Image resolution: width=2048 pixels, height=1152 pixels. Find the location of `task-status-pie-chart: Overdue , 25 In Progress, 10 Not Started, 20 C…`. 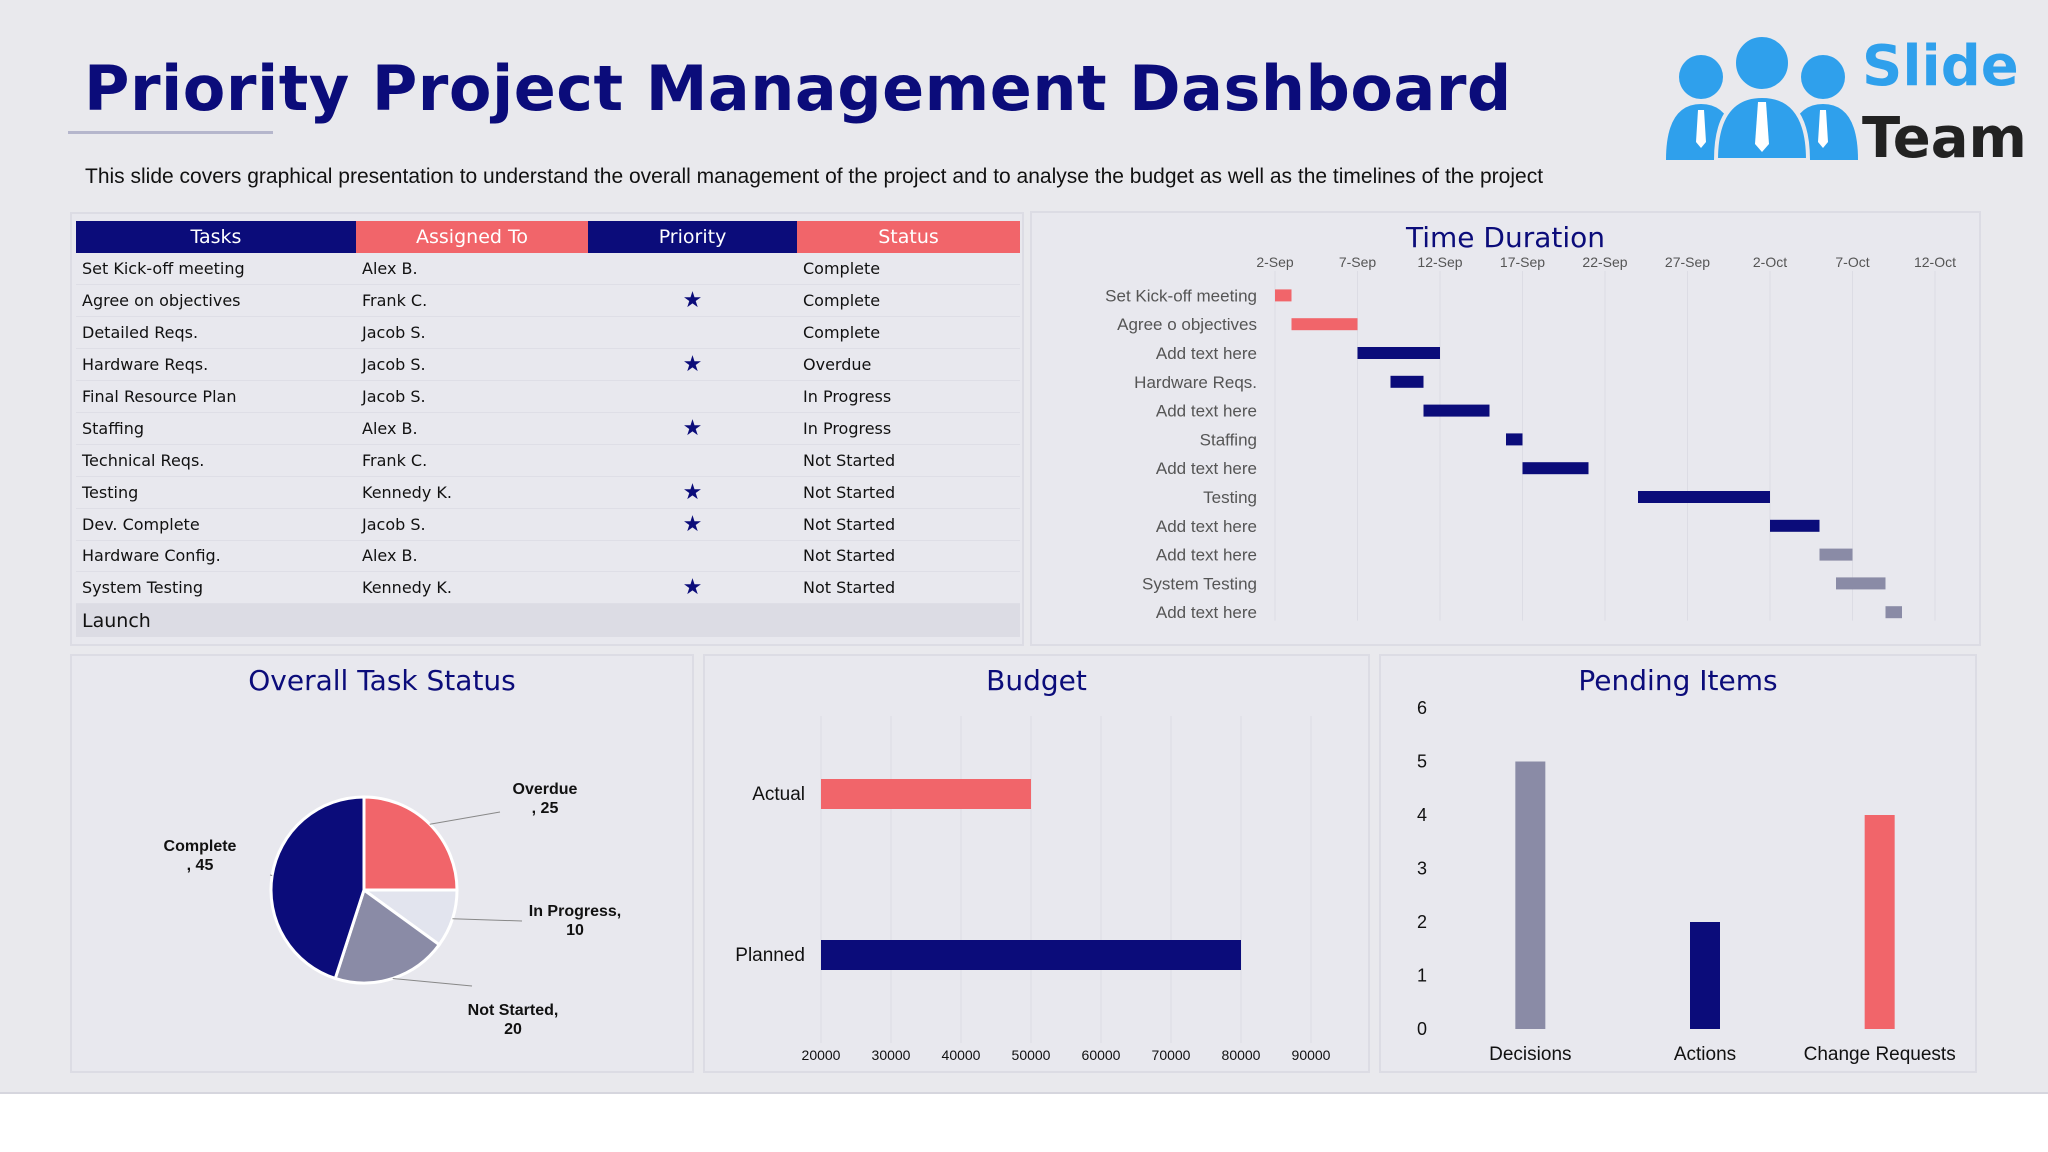

task-status-pie-chart: Overdue , 25 In Progress, 10 Not Started, 20 C… is located at coordinates (393, 909).